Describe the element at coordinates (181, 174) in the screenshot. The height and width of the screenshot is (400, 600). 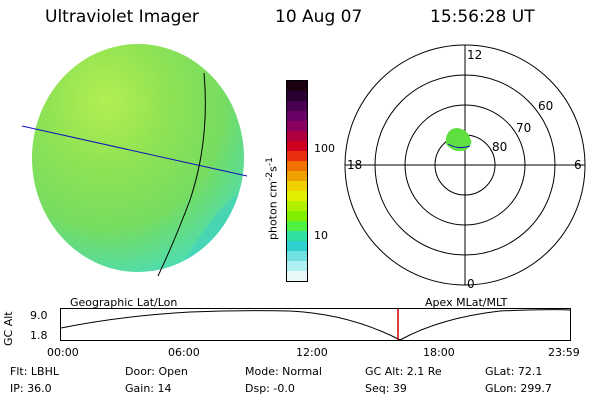
I see `longitude-line` at that location.